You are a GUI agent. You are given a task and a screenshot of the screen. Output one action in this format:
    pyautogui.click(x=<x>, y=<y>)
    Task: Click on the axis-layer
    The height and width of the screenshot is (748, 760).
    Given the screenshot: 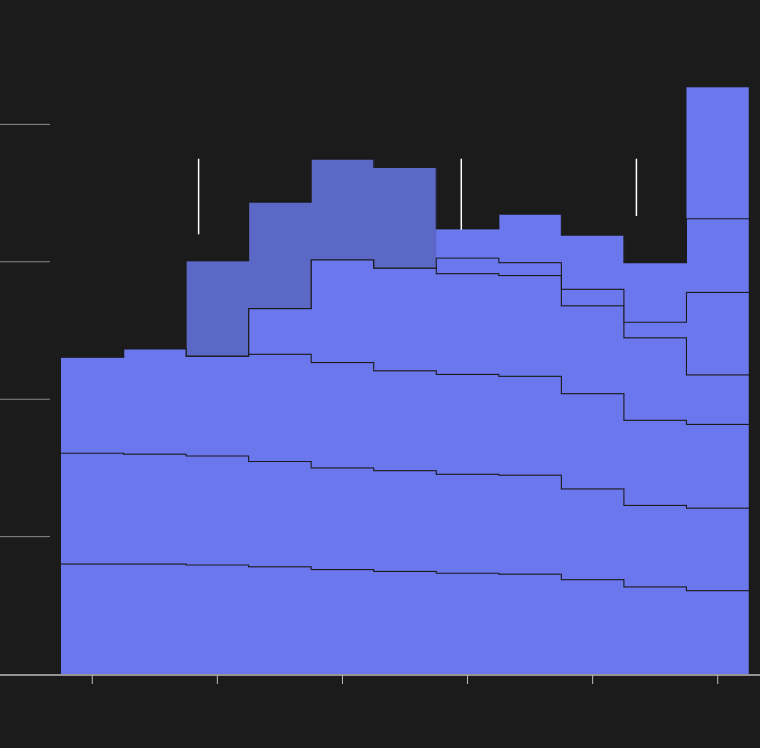 What is the action you would take?
    pyautogui.click(x=380, y=679)
    